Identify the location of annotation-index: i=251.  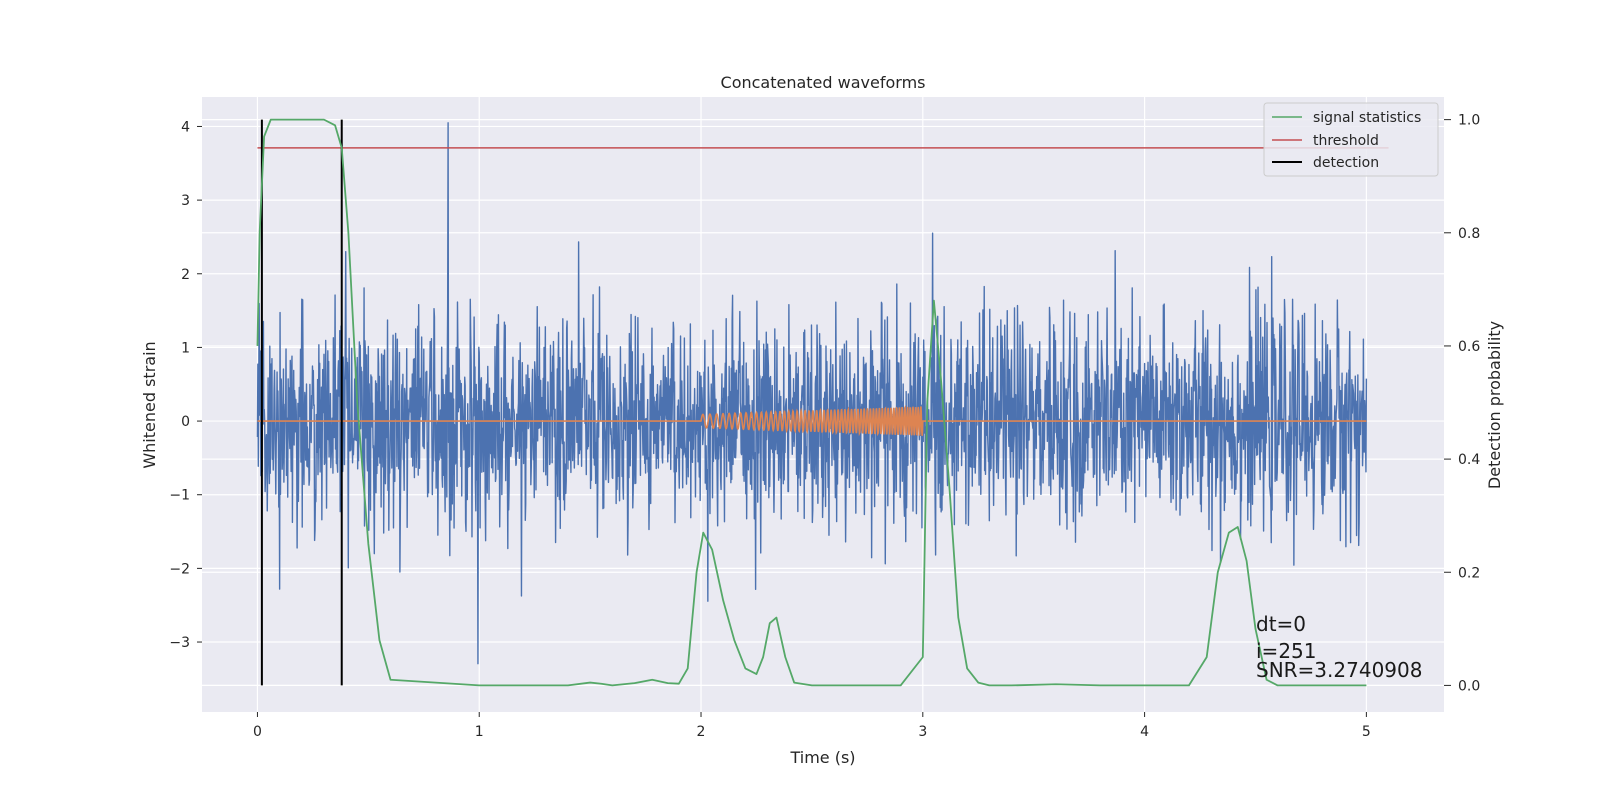
(1286, 651).